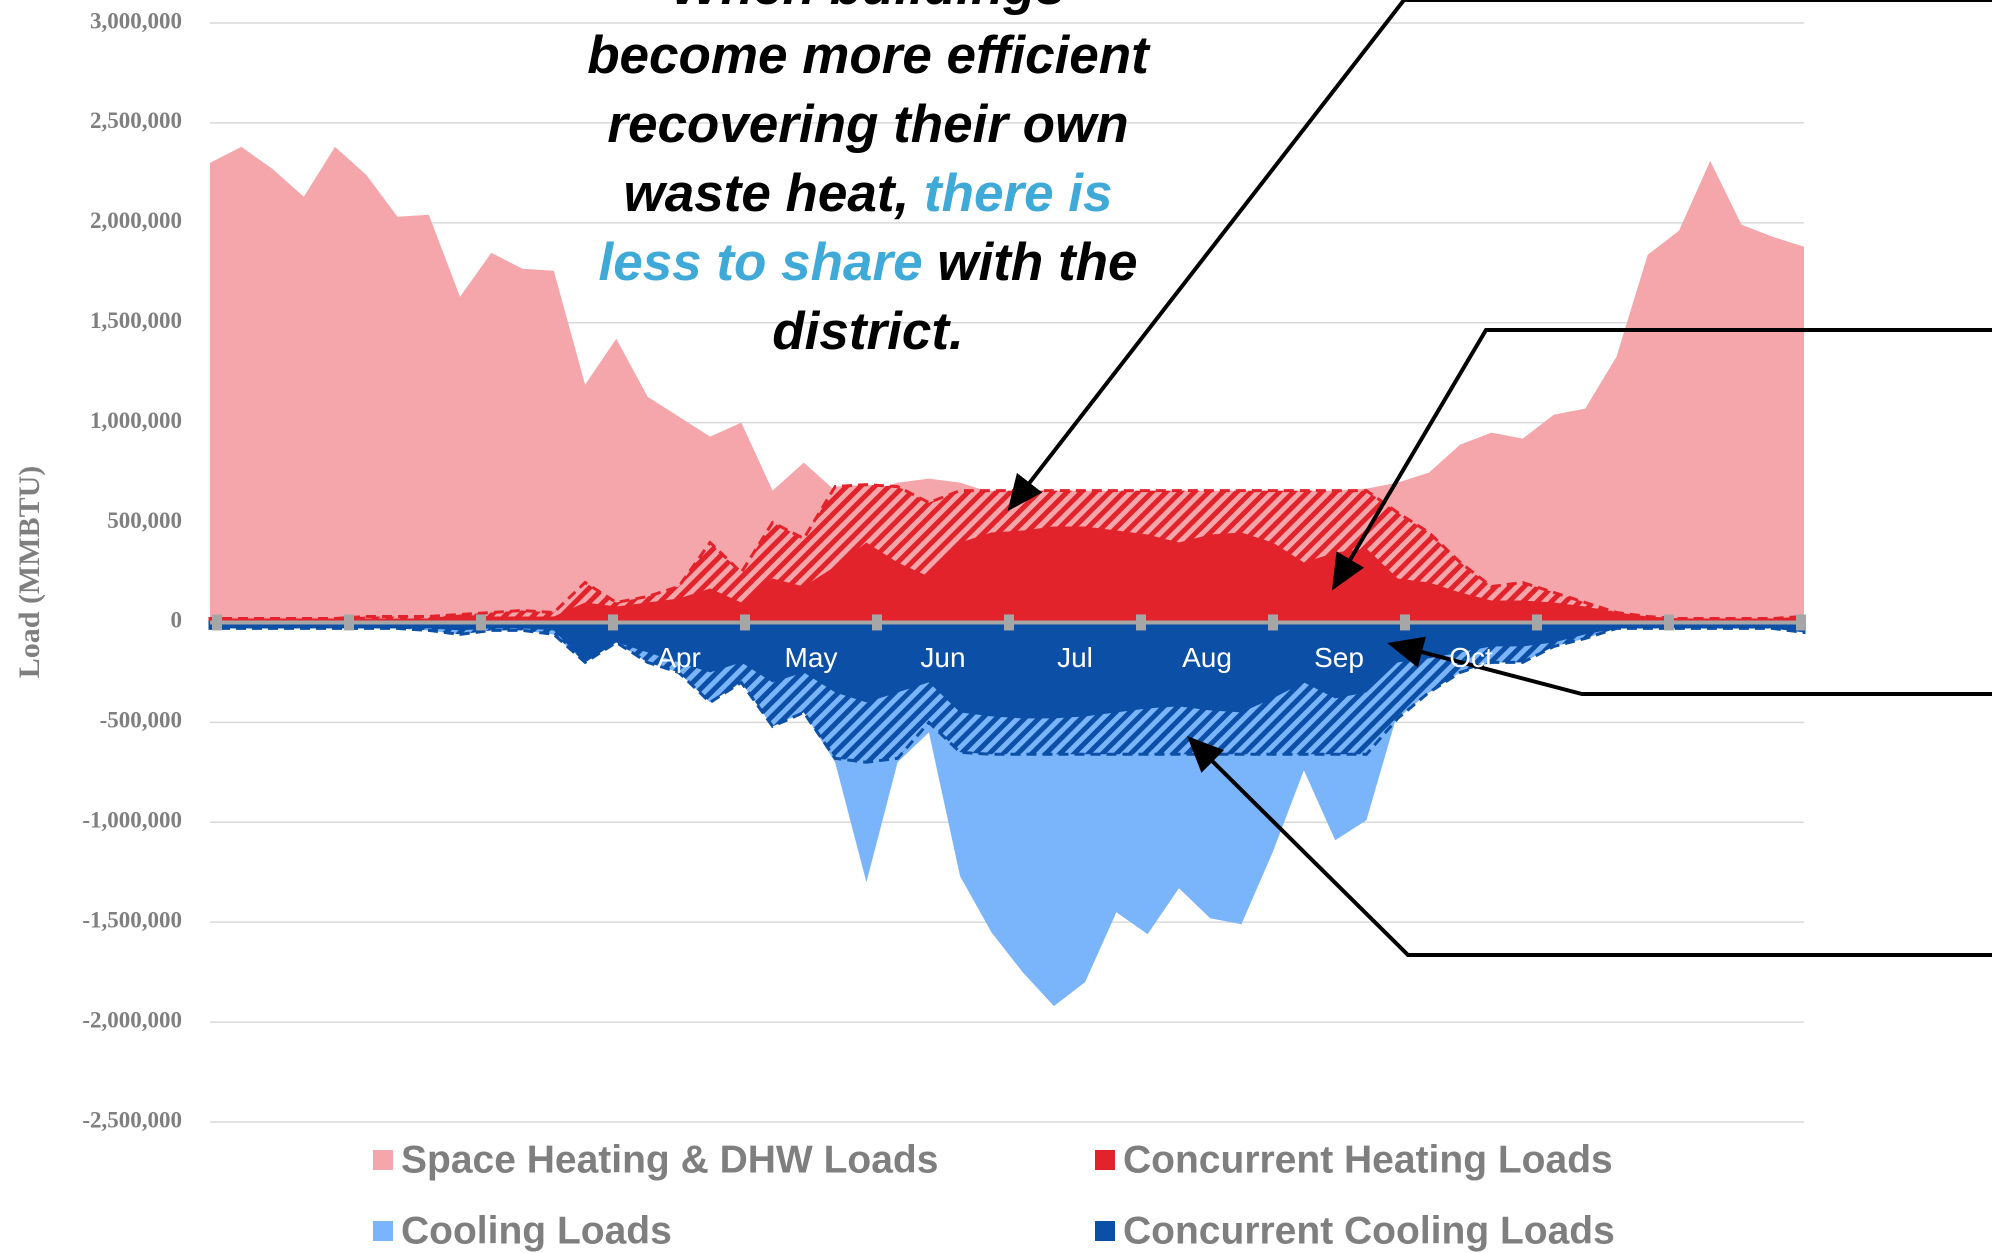 The width and height of the screenshot is (1992, 1253). I want to click on y-tick-label: 500,000, so click(144, 520).